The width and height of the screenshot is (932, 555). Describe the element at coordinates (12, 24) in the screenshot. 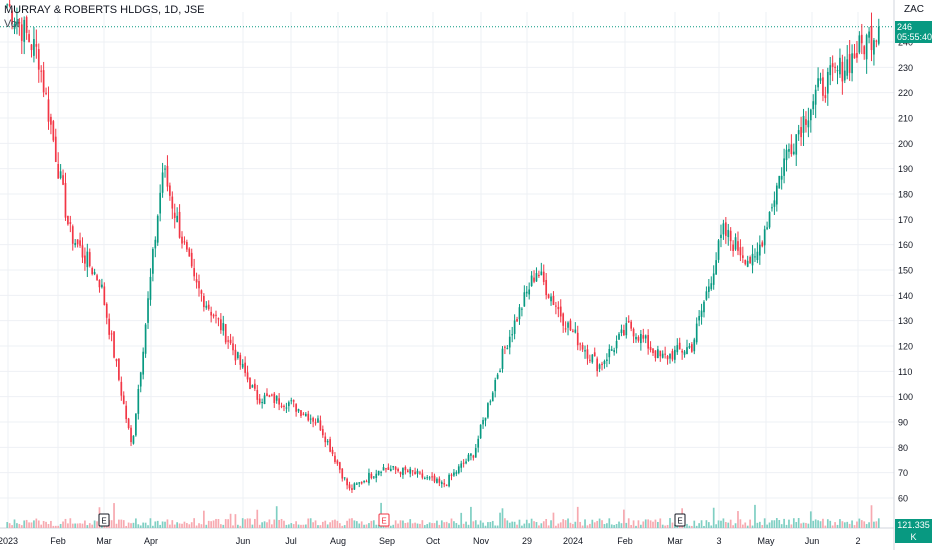

I see `volume-label: Vol` at that location.